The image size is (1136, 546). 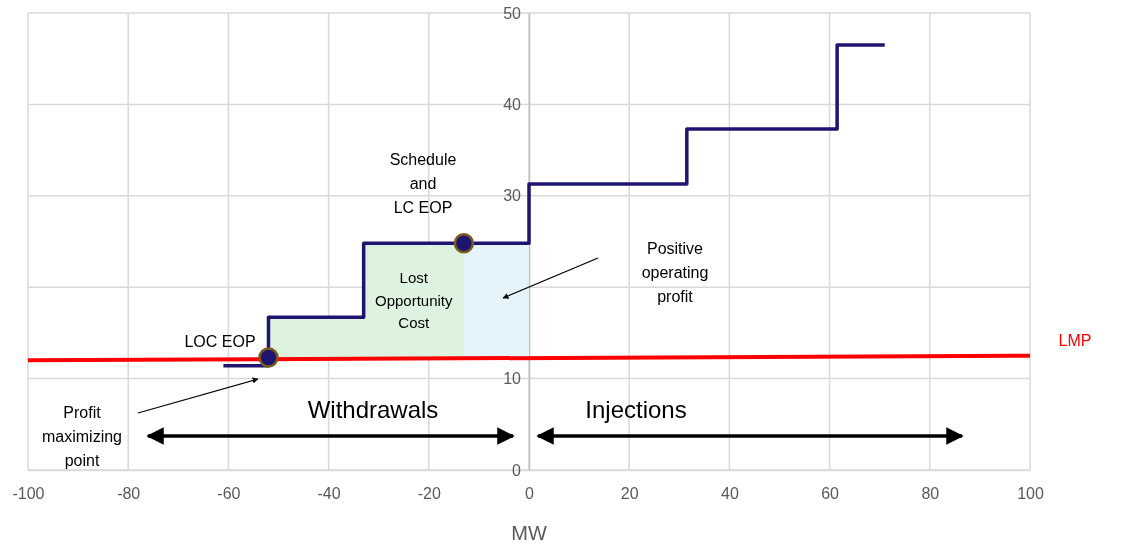 What do you see at coordinates (1075, 340) in the screenshot?
I see `series-label: LMP` at bounding box center [1075, 340].